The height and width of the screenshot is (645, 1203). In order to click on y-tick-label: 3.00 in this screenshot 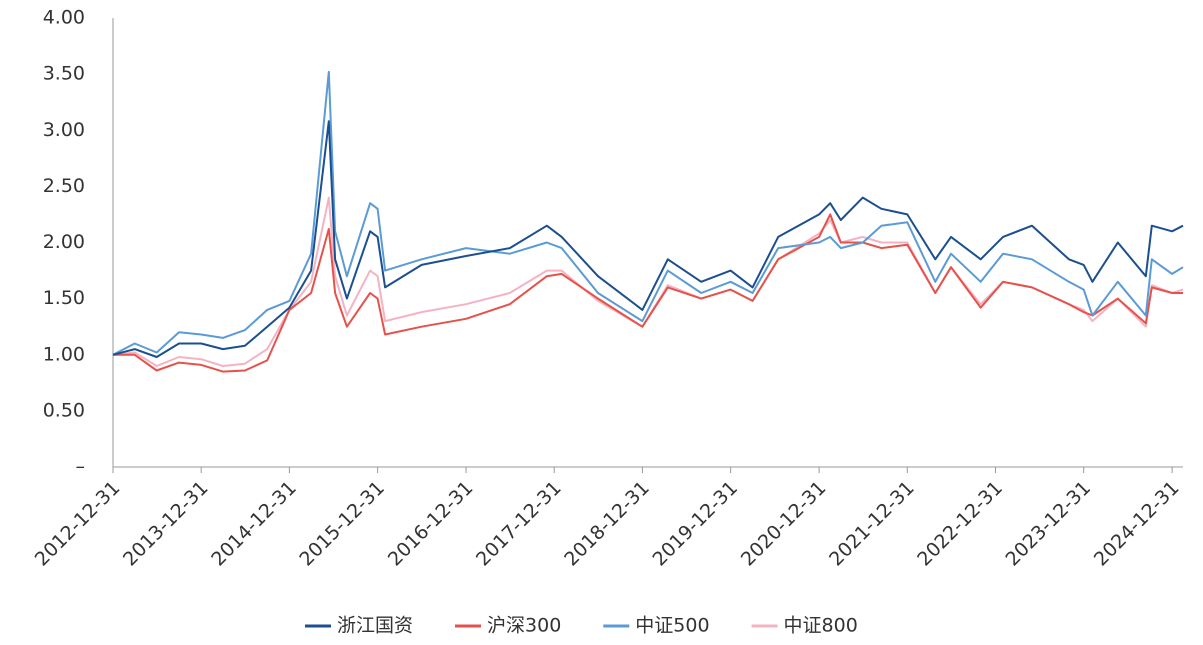, I will do `click(64, 130)`.